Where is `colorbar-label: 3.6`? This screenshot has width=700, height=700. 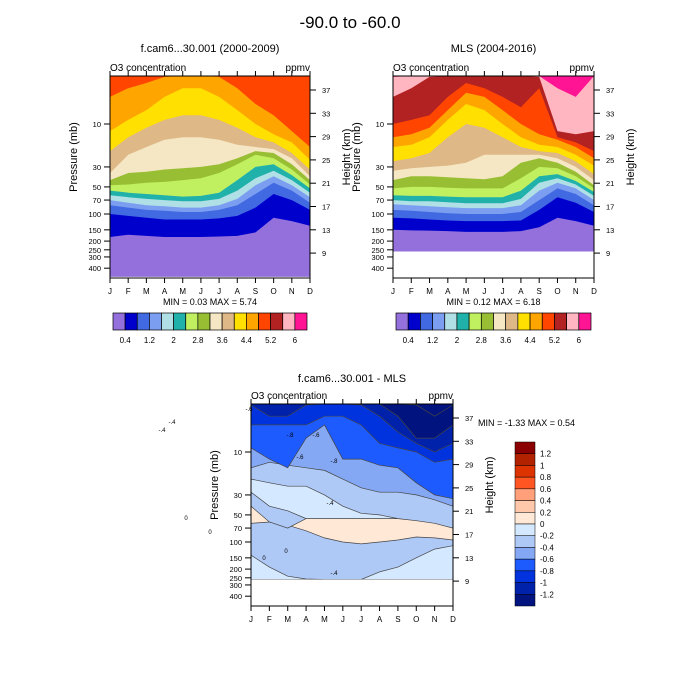
colorbar-label: 3.6 is located at coordinates (223, 340).